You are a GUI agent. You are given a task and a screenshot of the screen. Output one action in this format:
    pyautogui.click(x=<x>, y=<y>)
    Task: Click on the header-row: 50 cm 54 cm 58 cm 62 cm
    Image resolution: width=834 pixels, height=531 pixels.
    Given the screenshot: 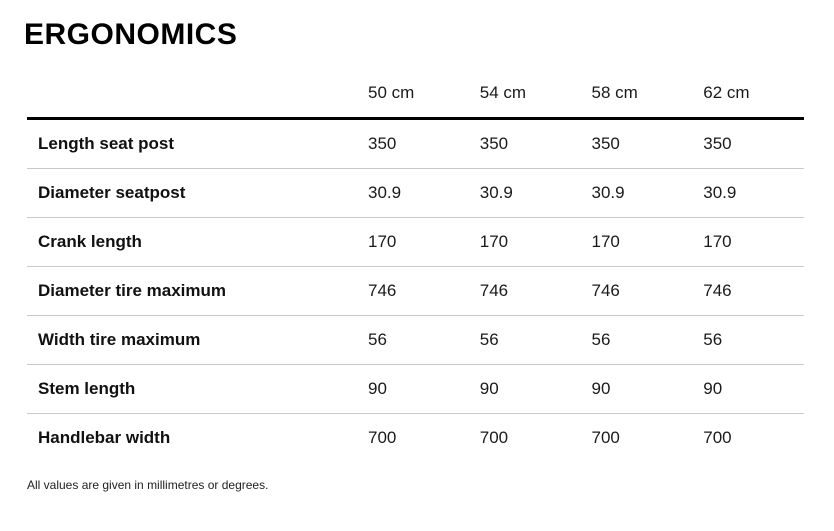 What is the action you would take?
    pyautogui.click(x=415, y=101)
    